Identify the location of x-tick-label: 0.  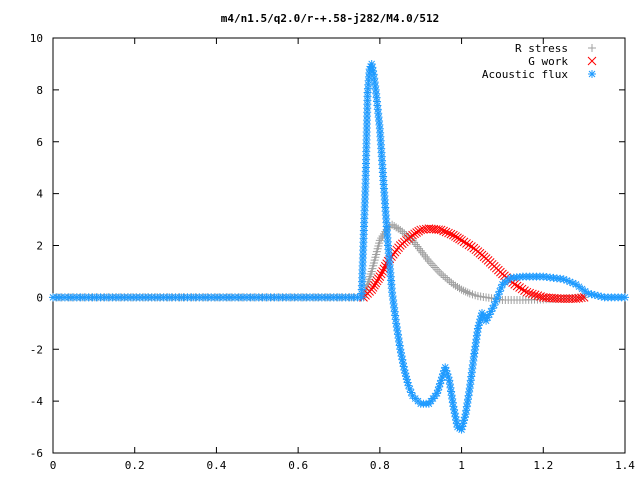
(53, 465).